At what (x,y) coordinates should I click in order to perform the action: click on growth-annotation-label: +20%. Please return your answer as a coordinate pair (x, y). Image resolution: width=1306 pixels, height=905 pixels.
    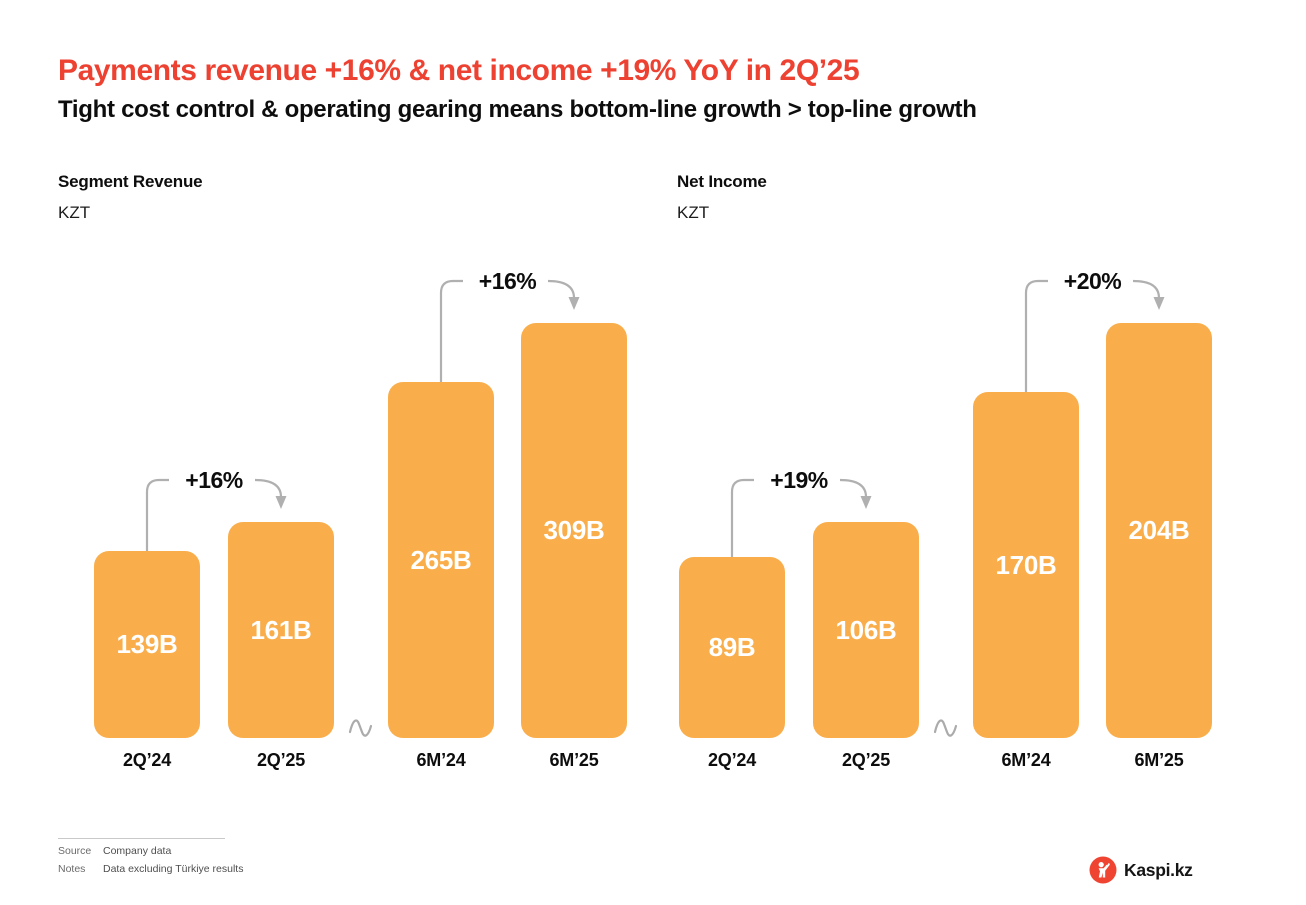
    Looking at the image, I should click on (1093, 281).